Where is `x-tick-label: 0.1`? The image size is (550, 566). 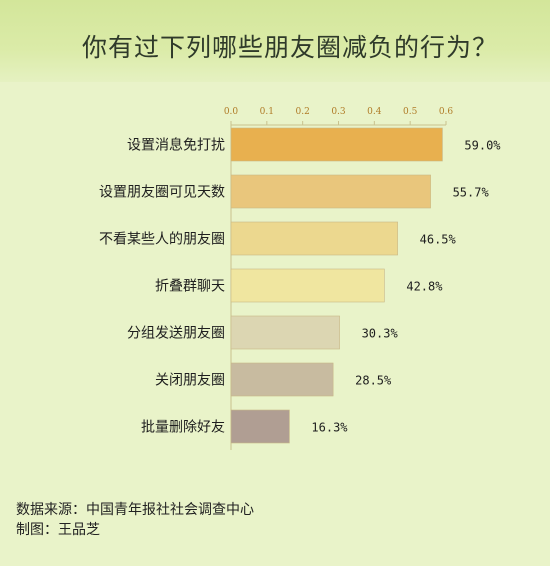
x-tick-label: 0.1 is located at coordinates (267, 112).